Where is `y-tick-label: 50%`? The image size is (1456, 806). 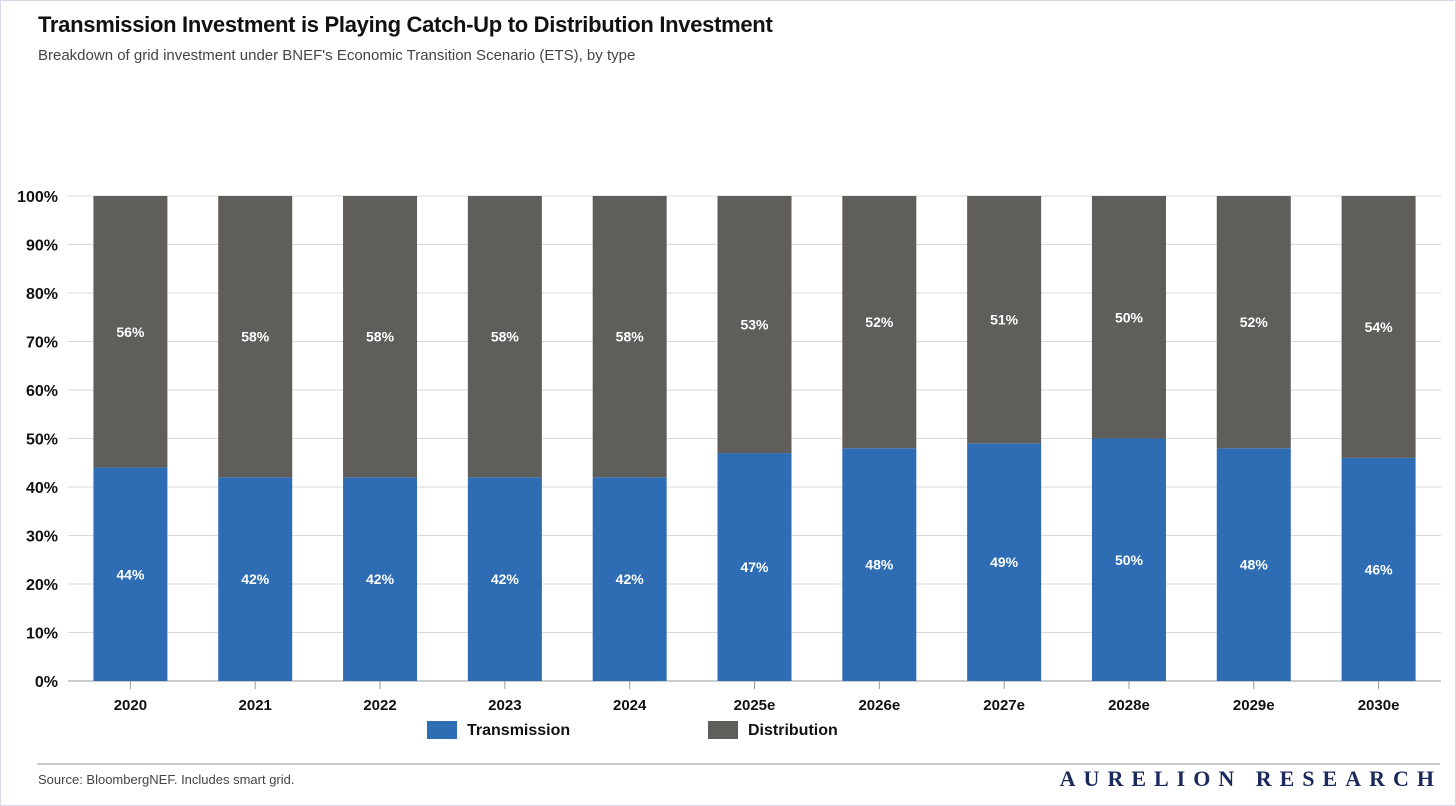
y-tick-label: 50% is located at coordinates (42, 440).